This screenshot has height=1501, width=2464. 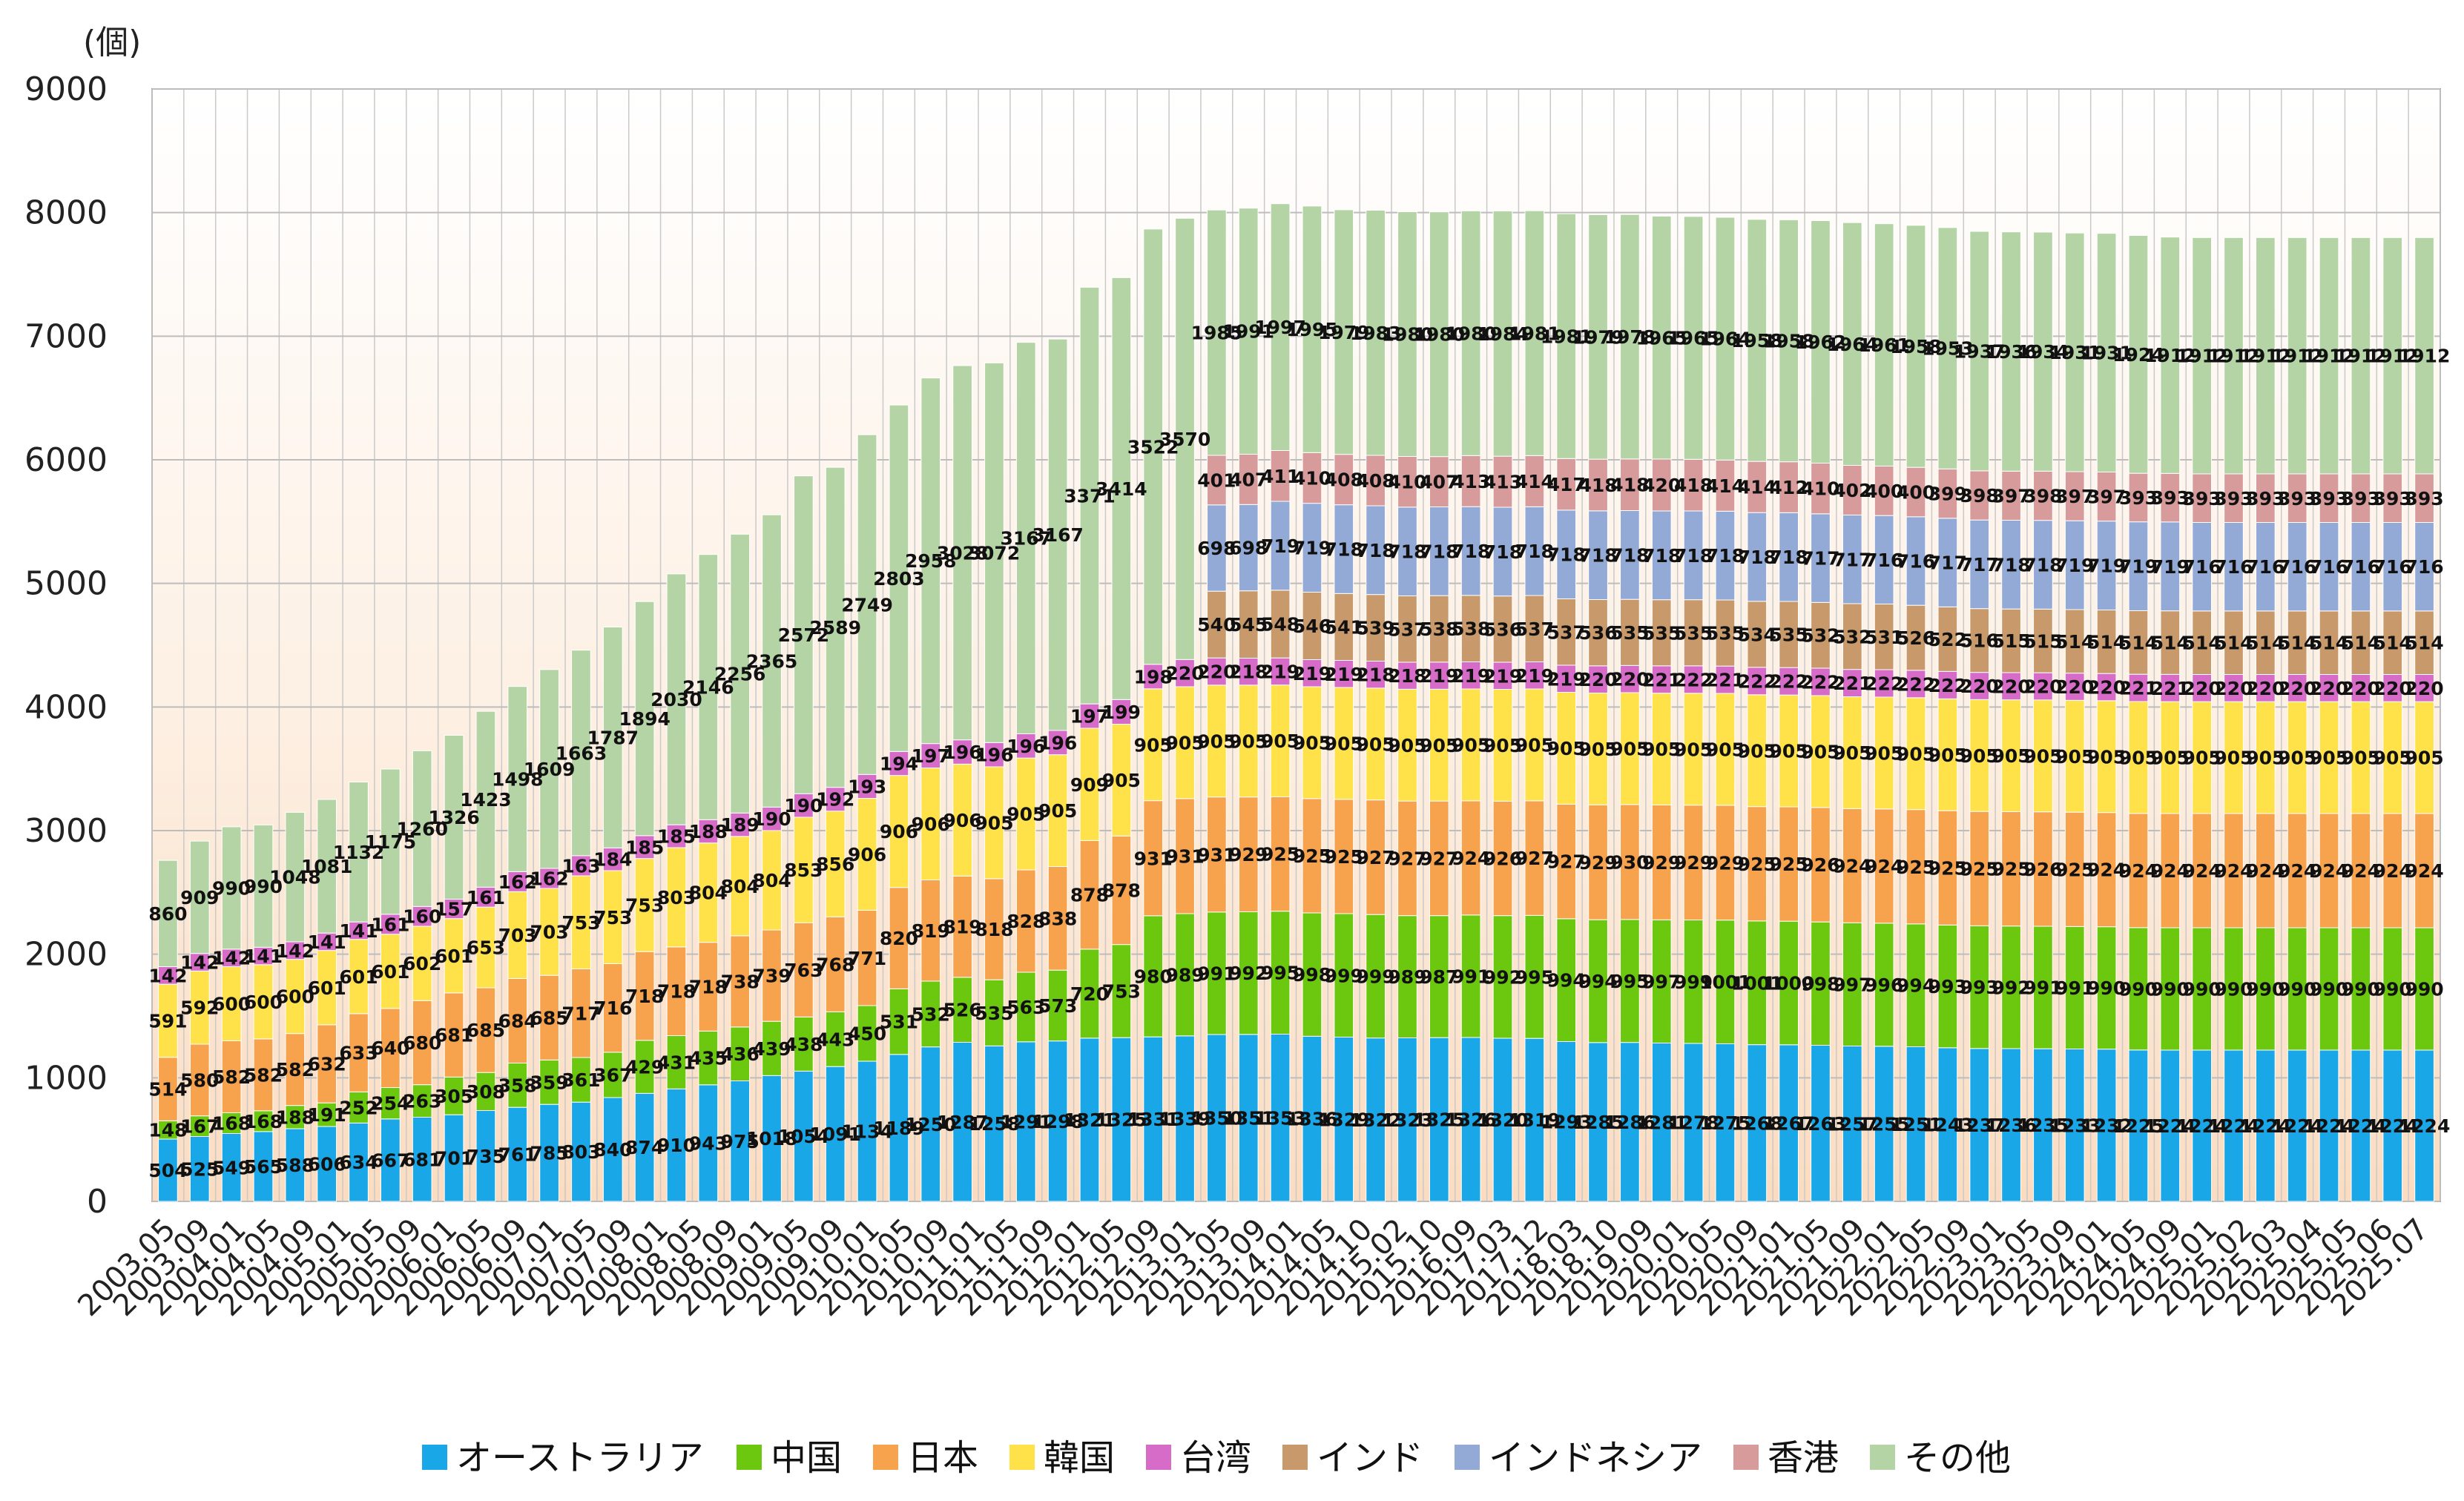 What do you see at coordinates (1185, 439) in the screenshot?
I see `data-label: 3570` at bounding box center [1185, 439].